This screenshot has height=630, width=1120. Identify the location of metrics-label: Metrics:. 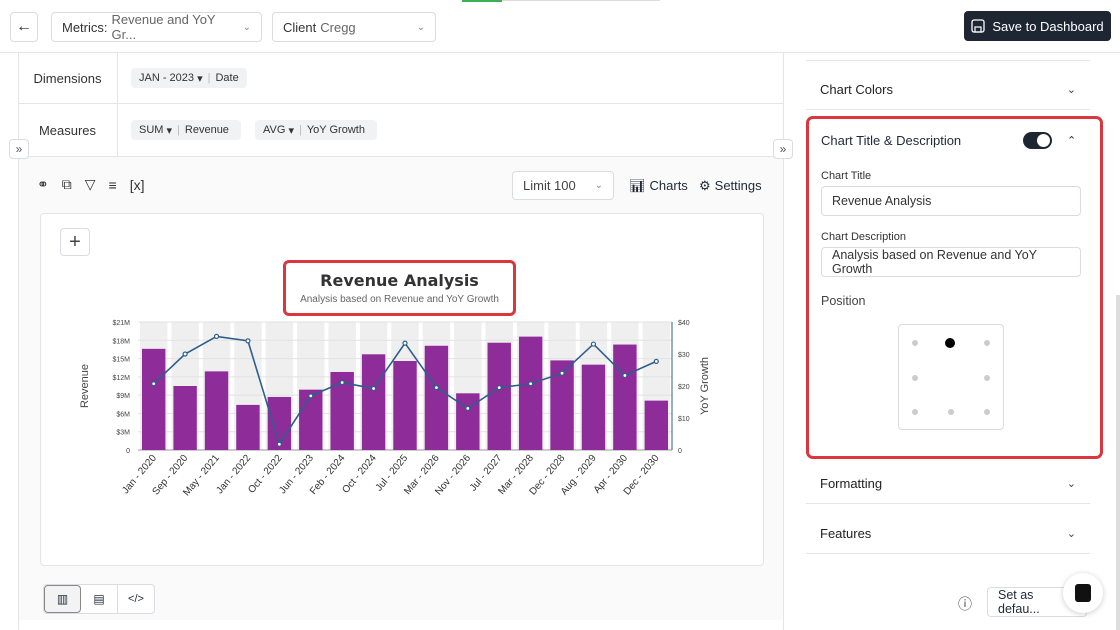
(85, 27).